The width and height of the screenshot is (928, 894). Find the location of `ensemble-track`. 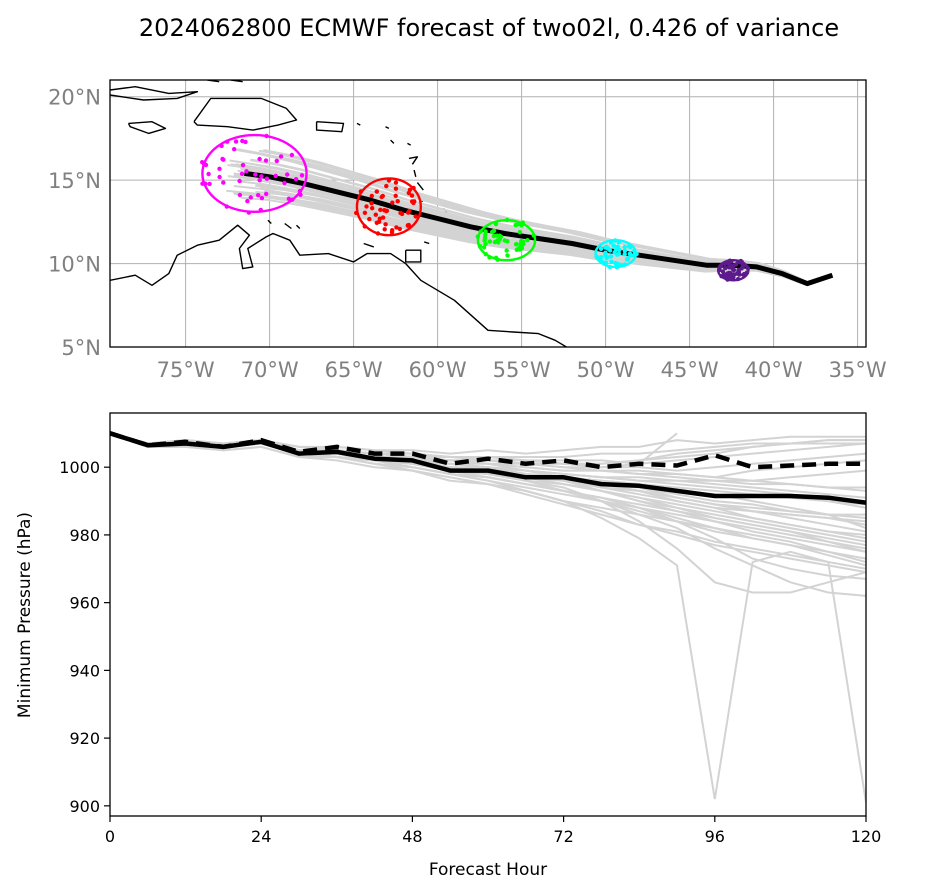

ensemble-track is located at coordinates (545, 216).